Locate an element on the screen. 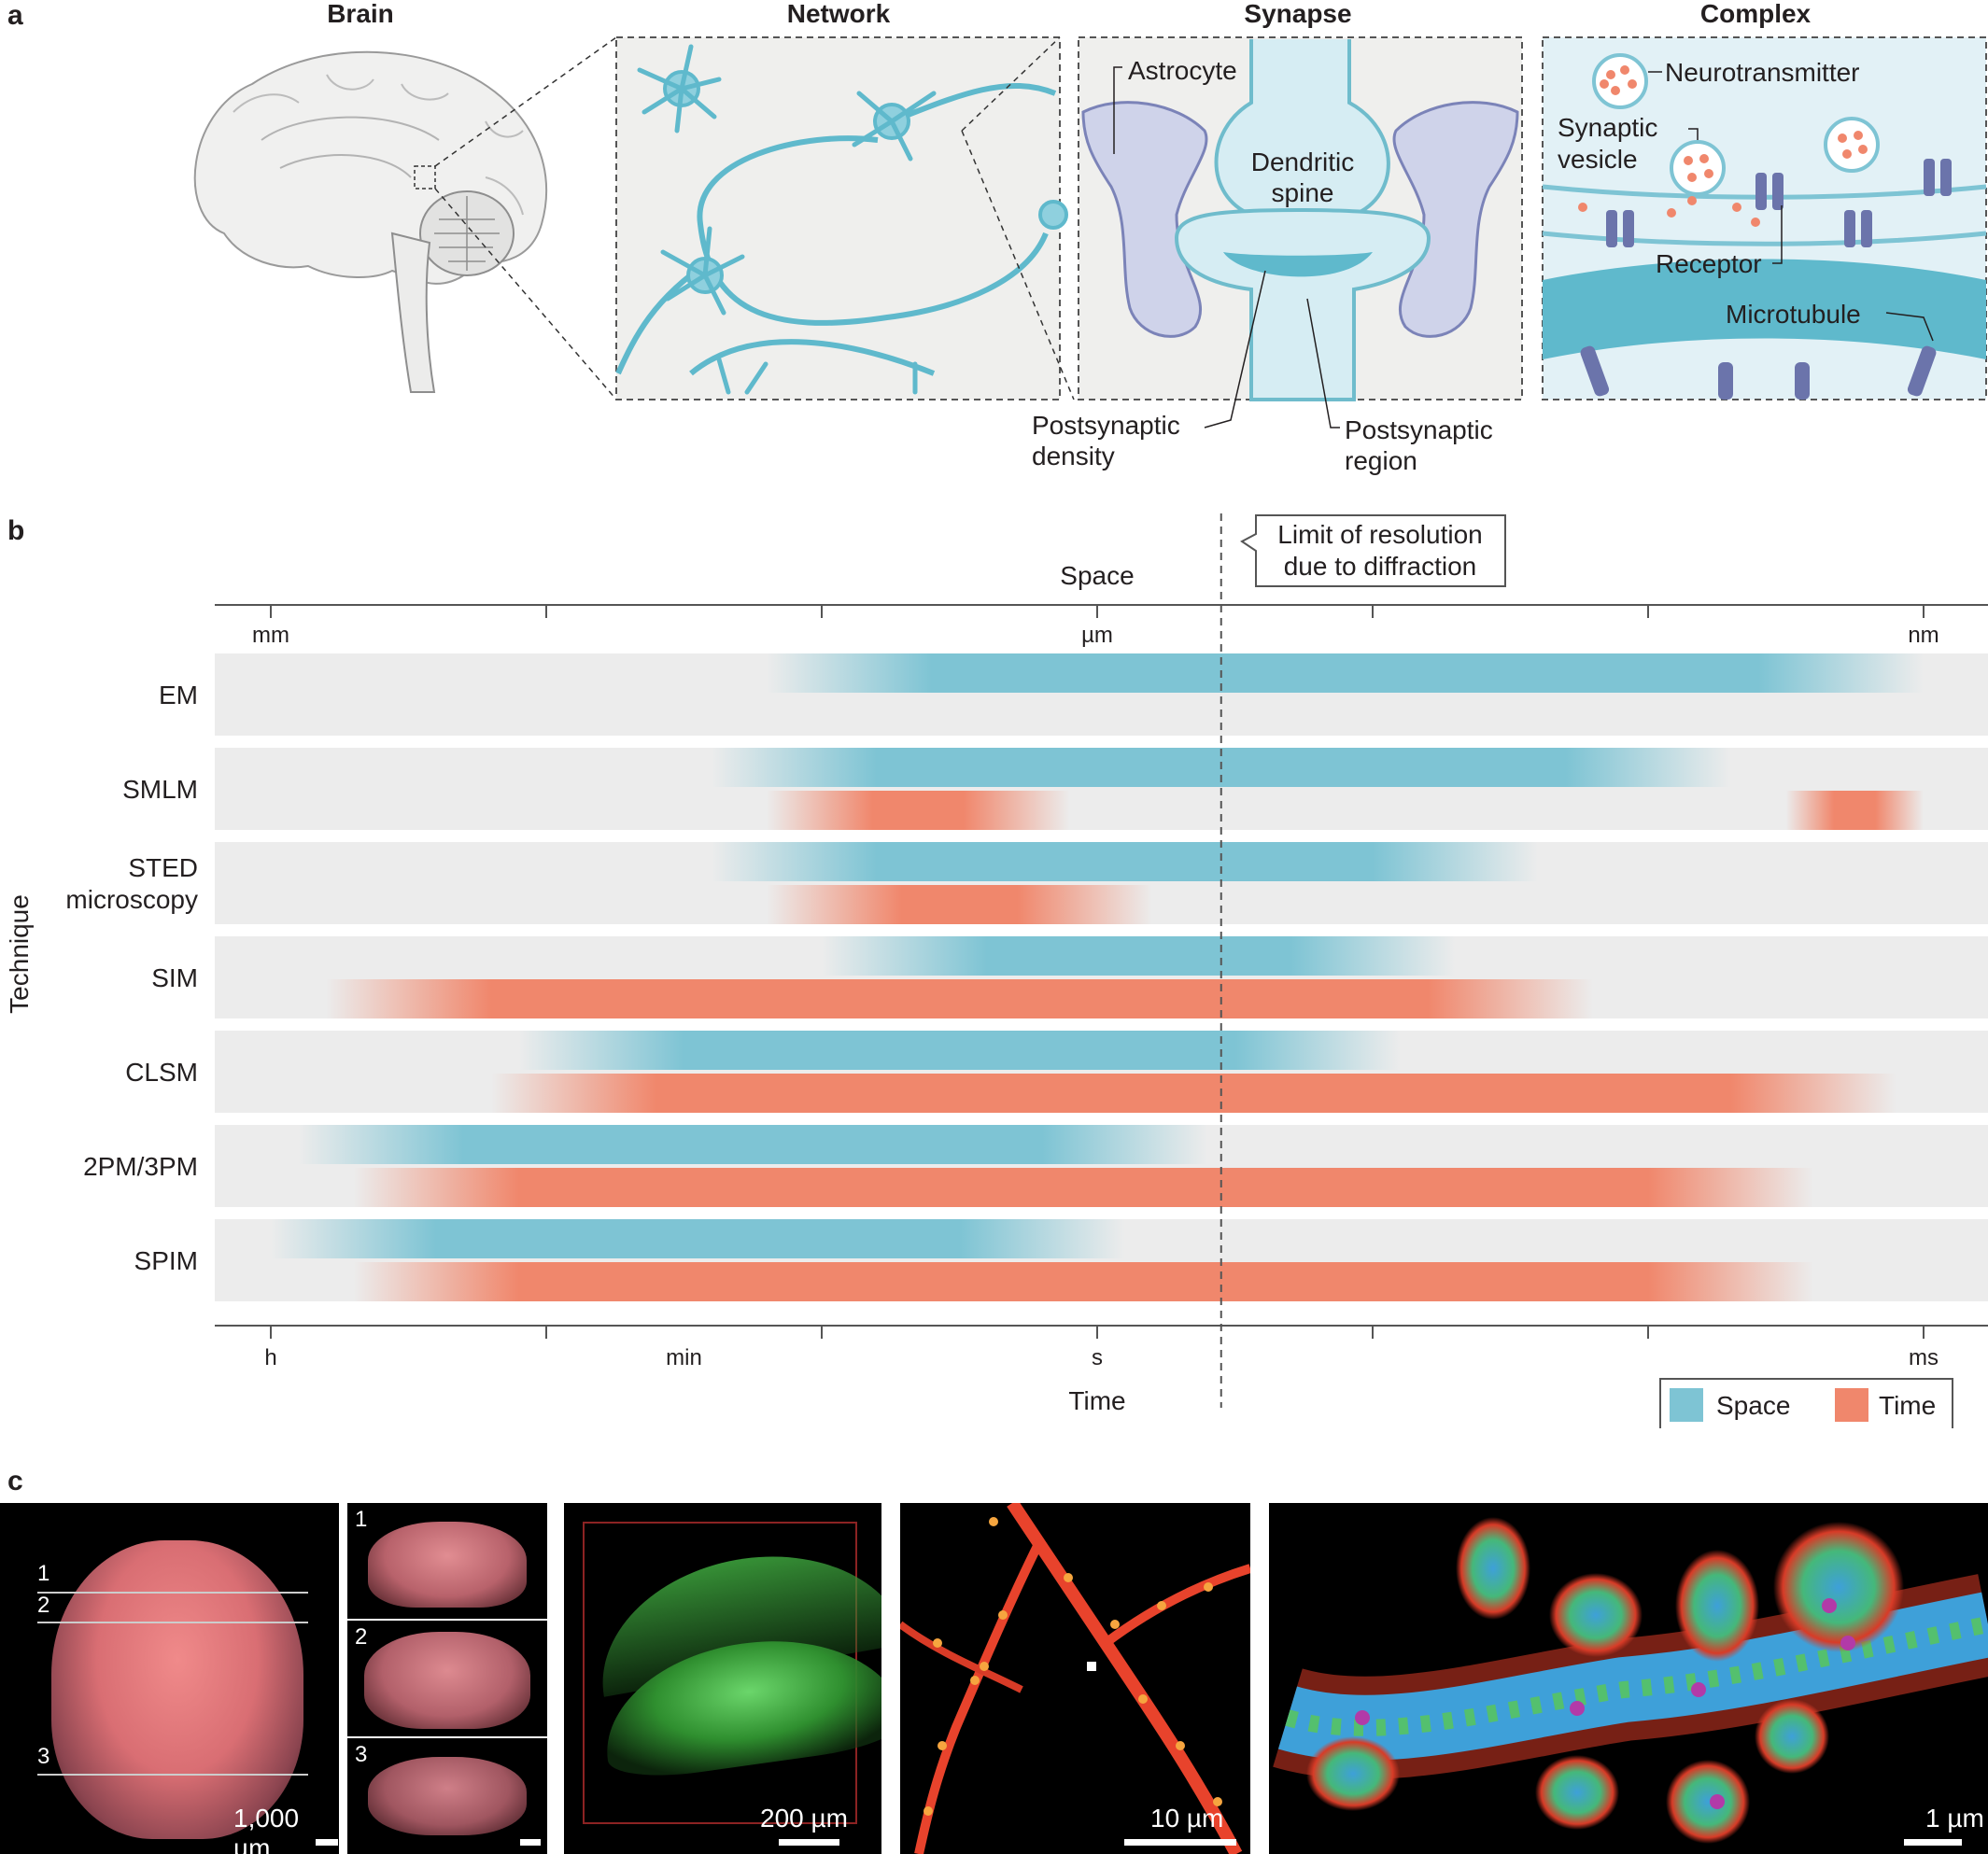 The width and height of the screenshot is (1988, 1854). label-neurotransmitter: Neurotransmitter is located at coordinates (1763, 72).